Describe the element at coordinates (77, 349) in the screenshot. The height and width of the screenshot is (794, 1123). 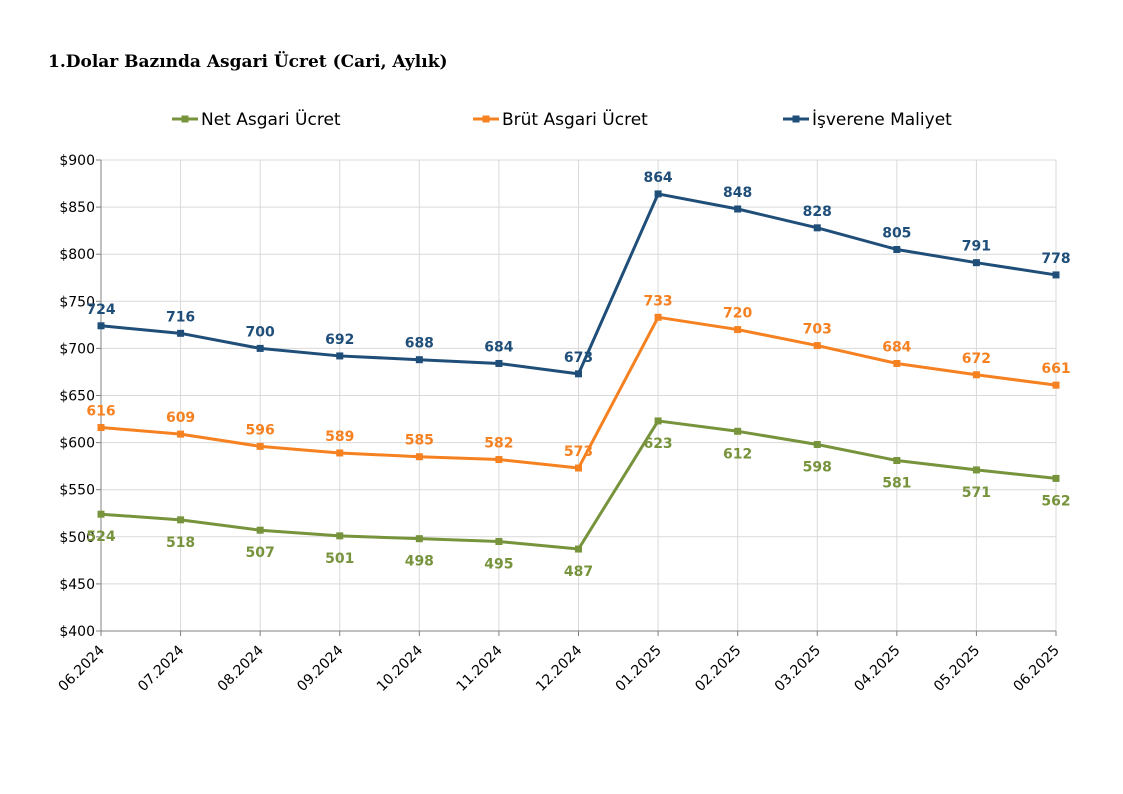
I see `y-tick-label: $700` at that location.